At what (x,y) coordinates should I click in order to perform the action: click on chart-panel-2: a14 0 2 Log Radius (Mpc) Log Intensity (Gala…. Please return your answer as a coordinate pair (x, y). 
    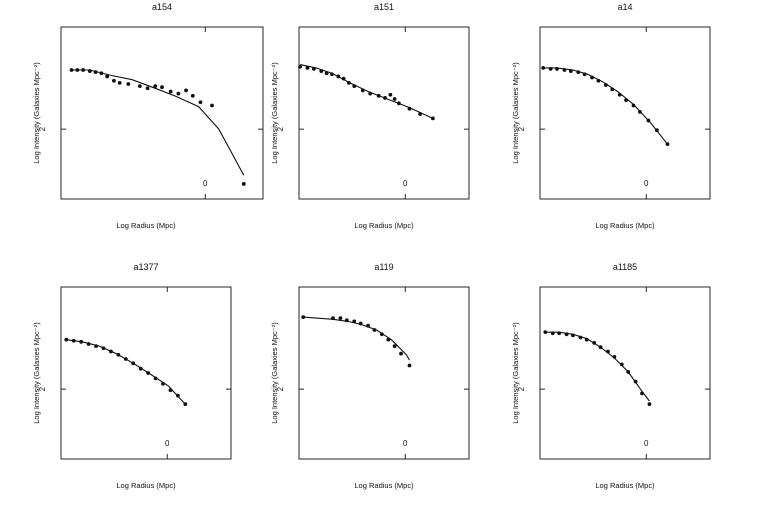
    Looking at the image, I should click on (611, 116).